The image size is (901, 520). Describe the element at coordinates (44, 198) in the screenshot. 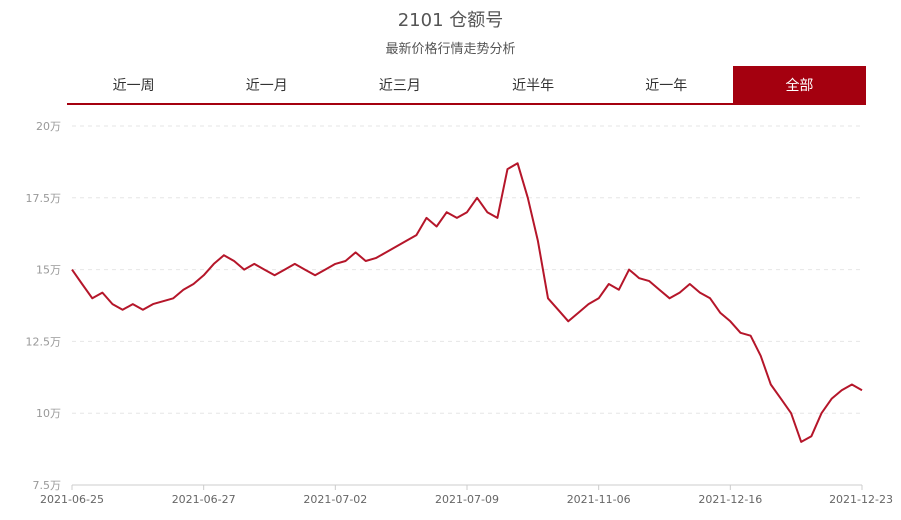

I see `y-tick-label: 17.5万` at that location.